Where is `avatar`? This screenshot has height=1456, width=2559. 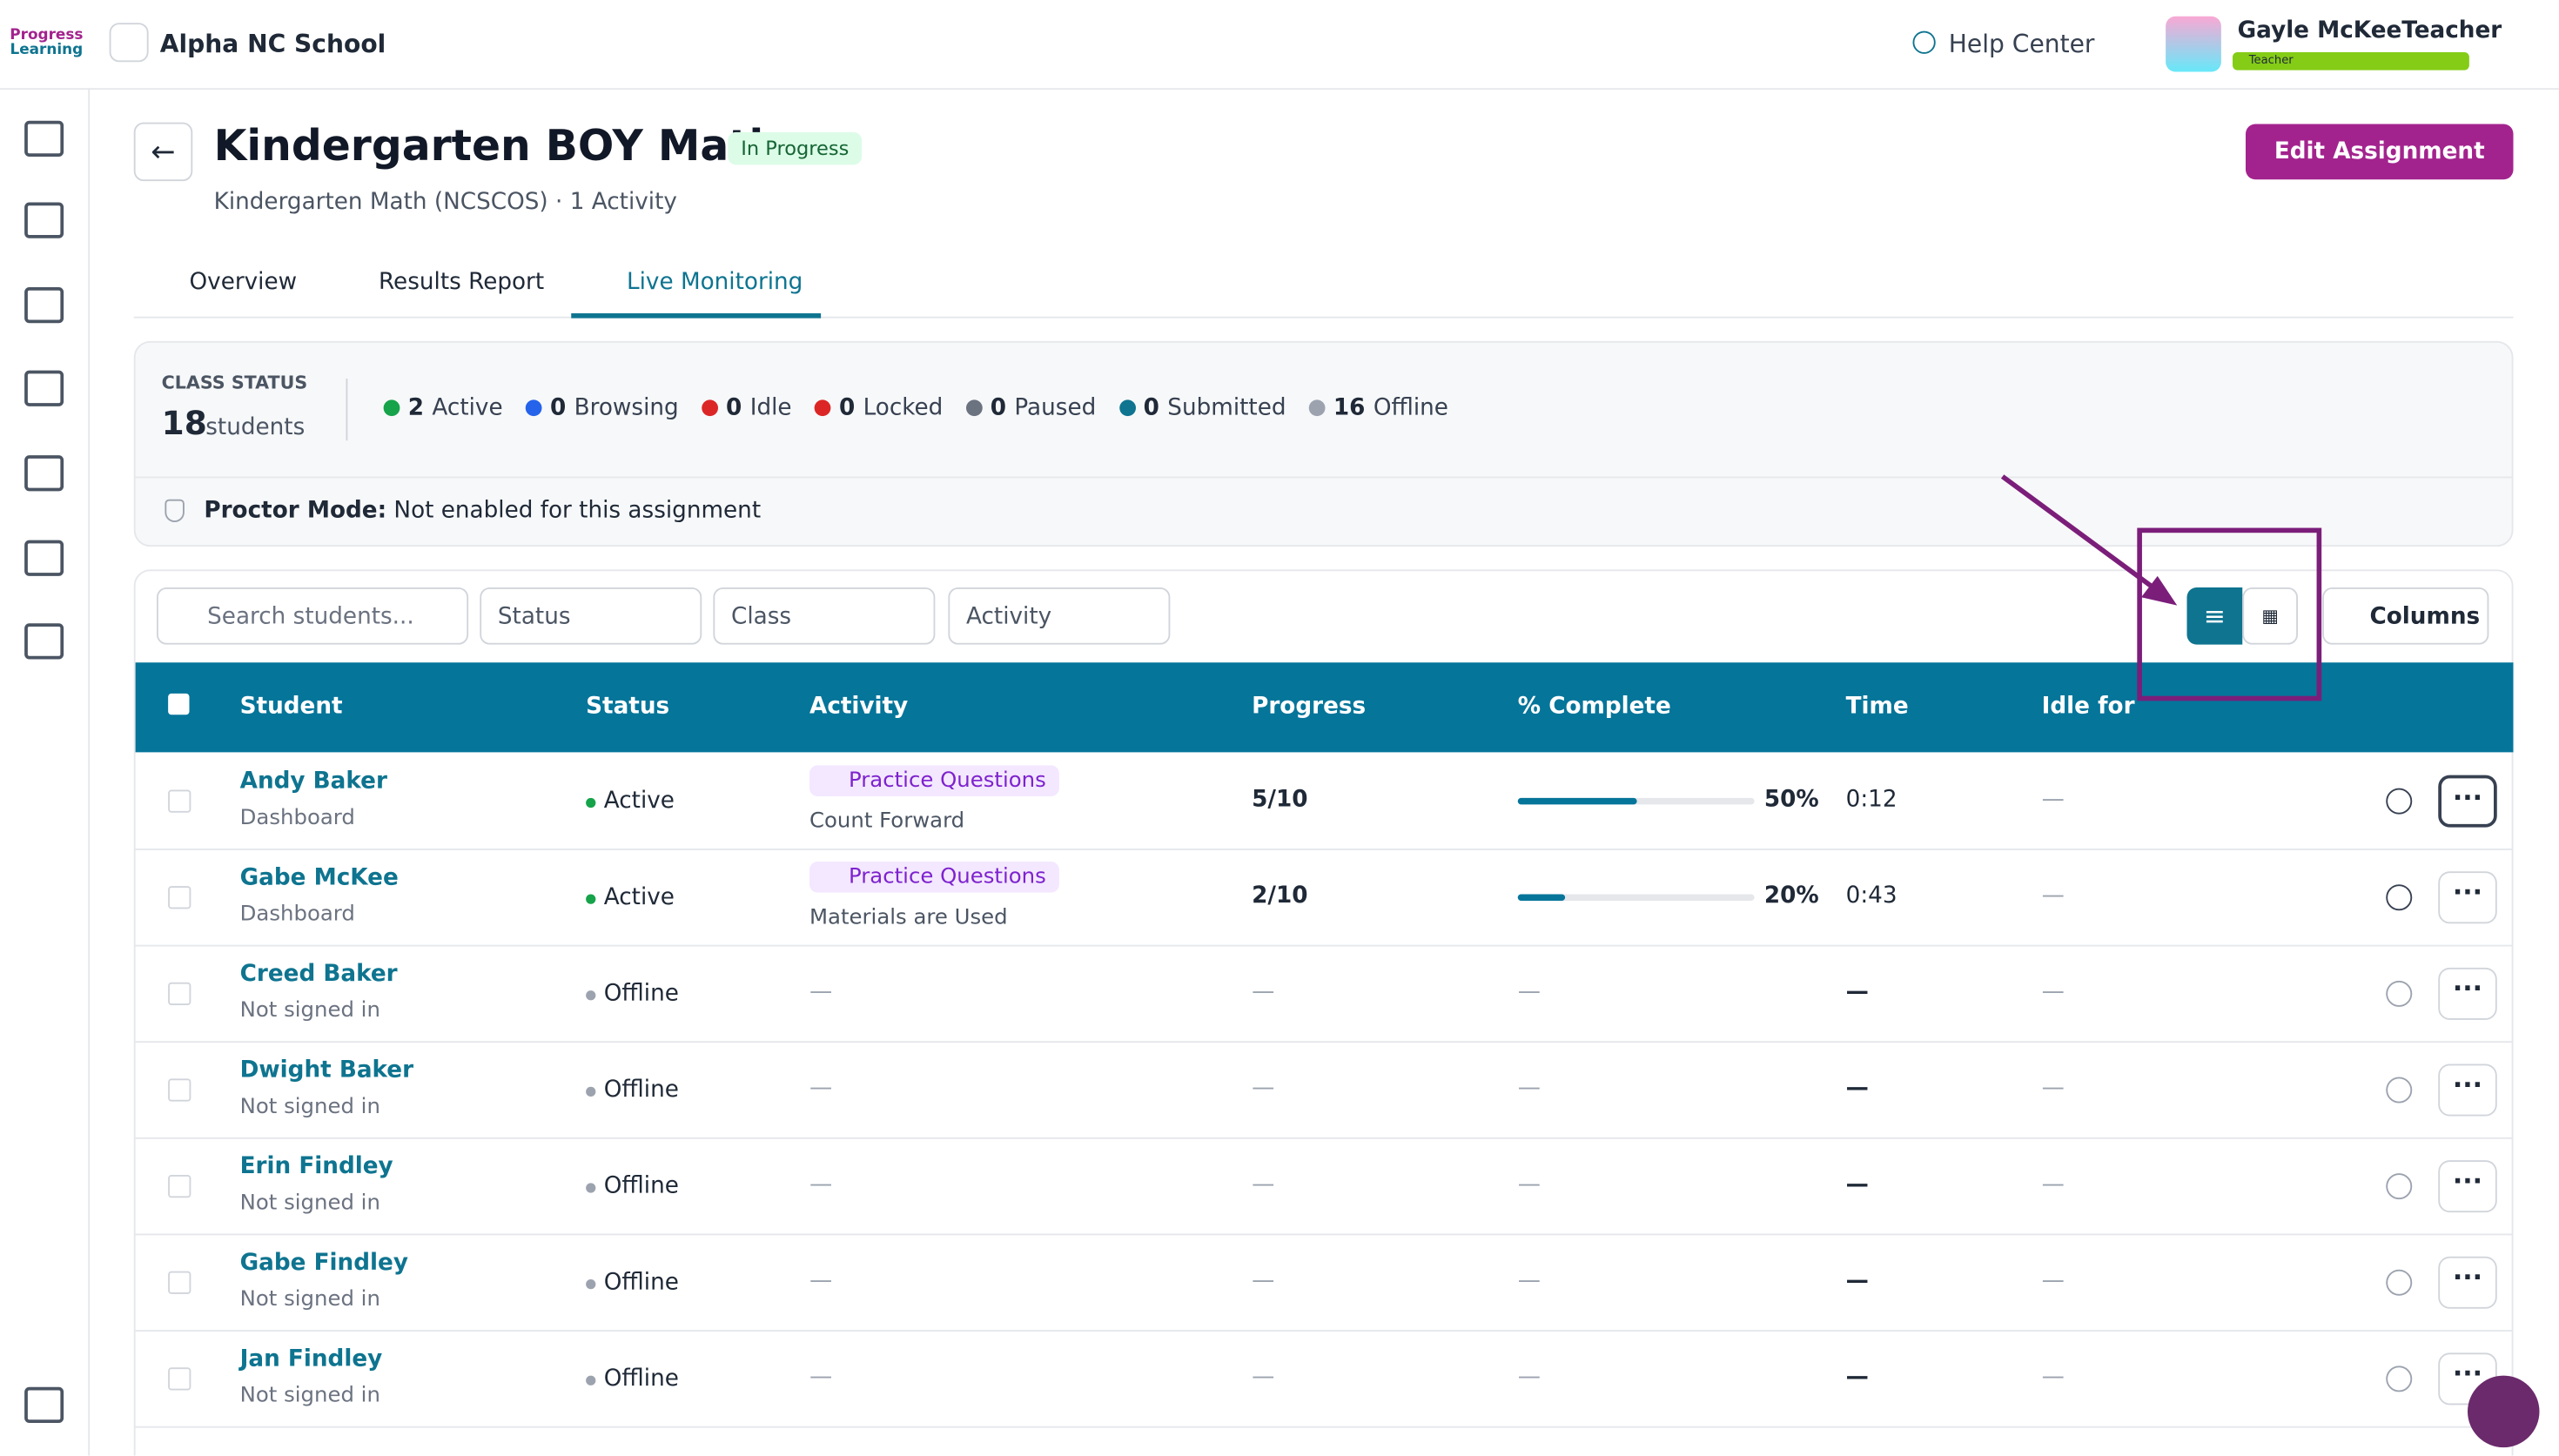
avatar is located at coordinates (2193, 44).